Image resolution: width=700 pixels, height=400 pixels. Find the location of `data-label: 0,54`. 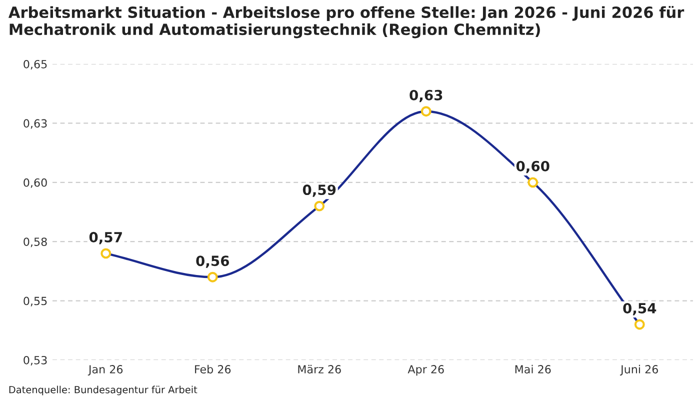

data-label: 0,54 is located at coordinates (639, 309).